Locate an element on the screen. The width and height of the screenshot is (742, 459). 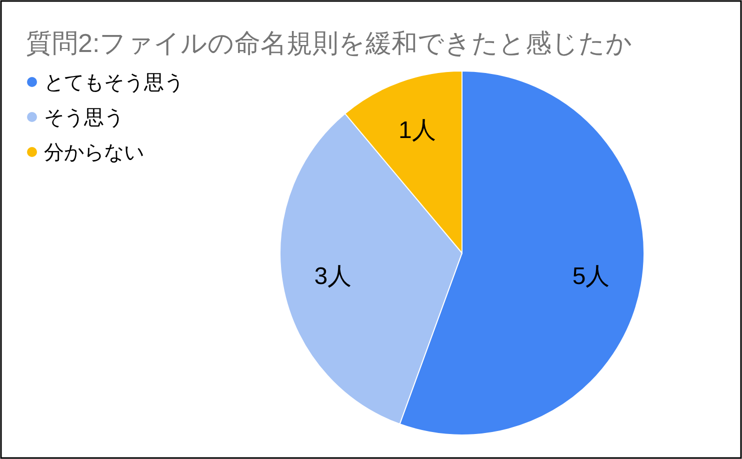
legend-label: とてもそう思う is located at coordinates (114, 83).